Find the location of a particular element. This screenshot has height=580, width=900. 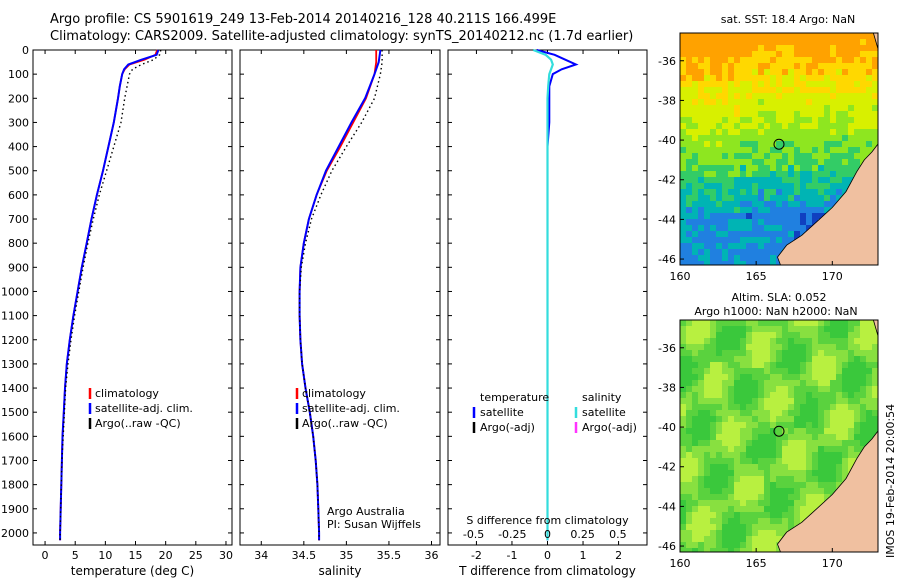

lat-tick-label: -36 is located at coordinates (667, 61).